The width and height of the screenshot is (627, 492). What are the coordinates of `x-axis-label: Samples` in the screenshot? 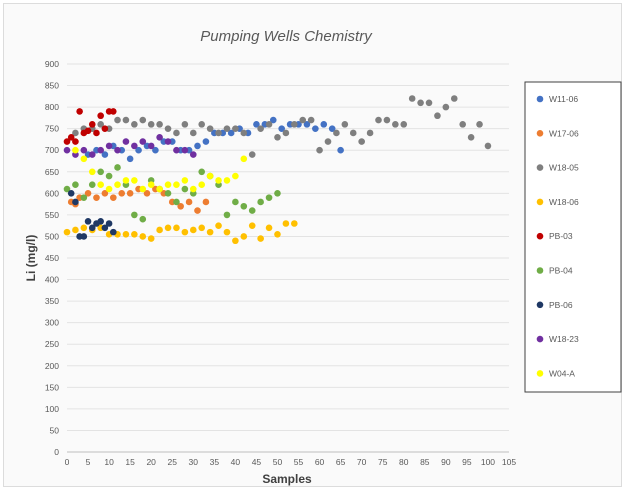 It's located at (287, 479).